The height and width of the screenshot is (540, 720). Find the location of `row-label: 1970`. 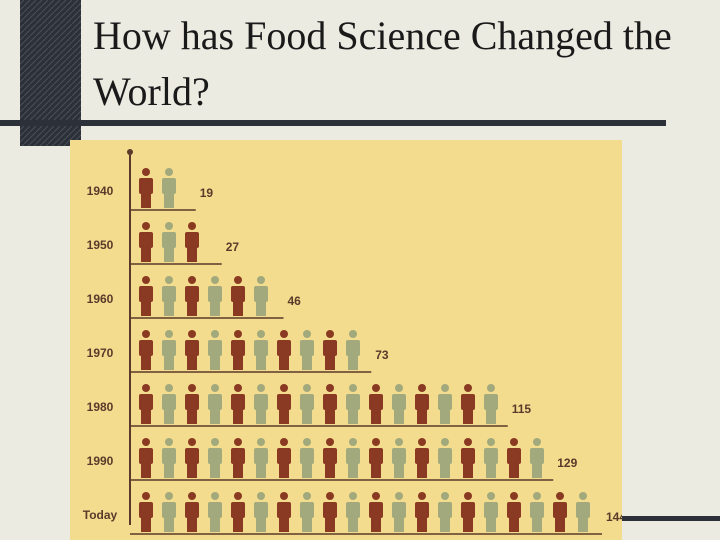

row-label: 1970 is located at coordinates (100, 353).